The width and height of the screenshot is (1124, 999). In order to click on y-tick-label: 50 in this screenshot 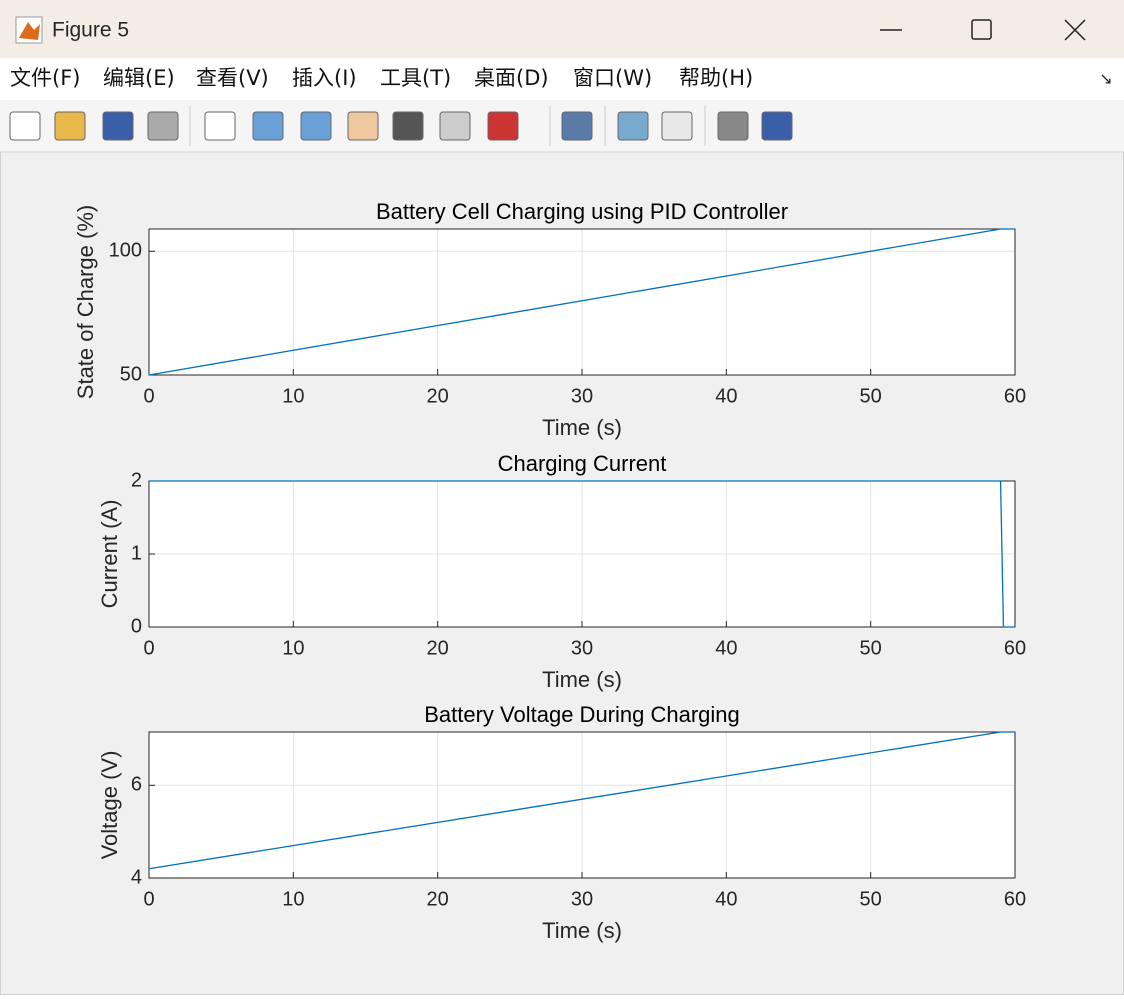, I will do `click(131, 374)`.